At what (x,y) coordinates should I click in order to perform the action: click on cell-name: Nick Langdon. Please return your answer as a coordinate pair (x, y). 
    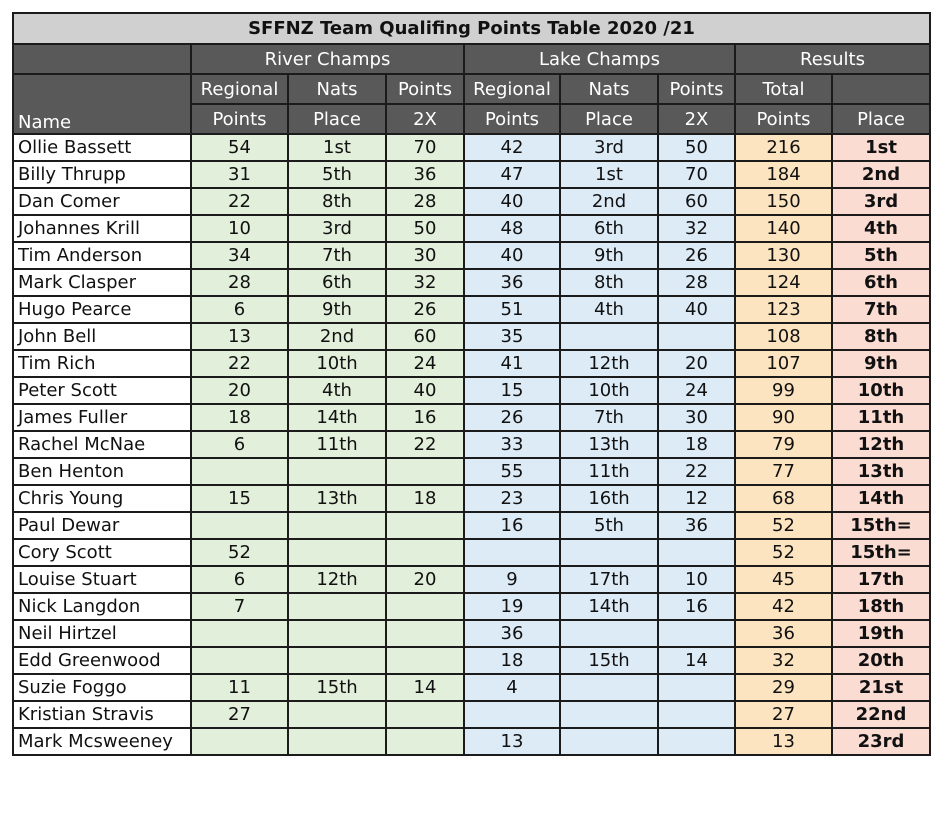
    Looking at the image, I should click on (102, 606).